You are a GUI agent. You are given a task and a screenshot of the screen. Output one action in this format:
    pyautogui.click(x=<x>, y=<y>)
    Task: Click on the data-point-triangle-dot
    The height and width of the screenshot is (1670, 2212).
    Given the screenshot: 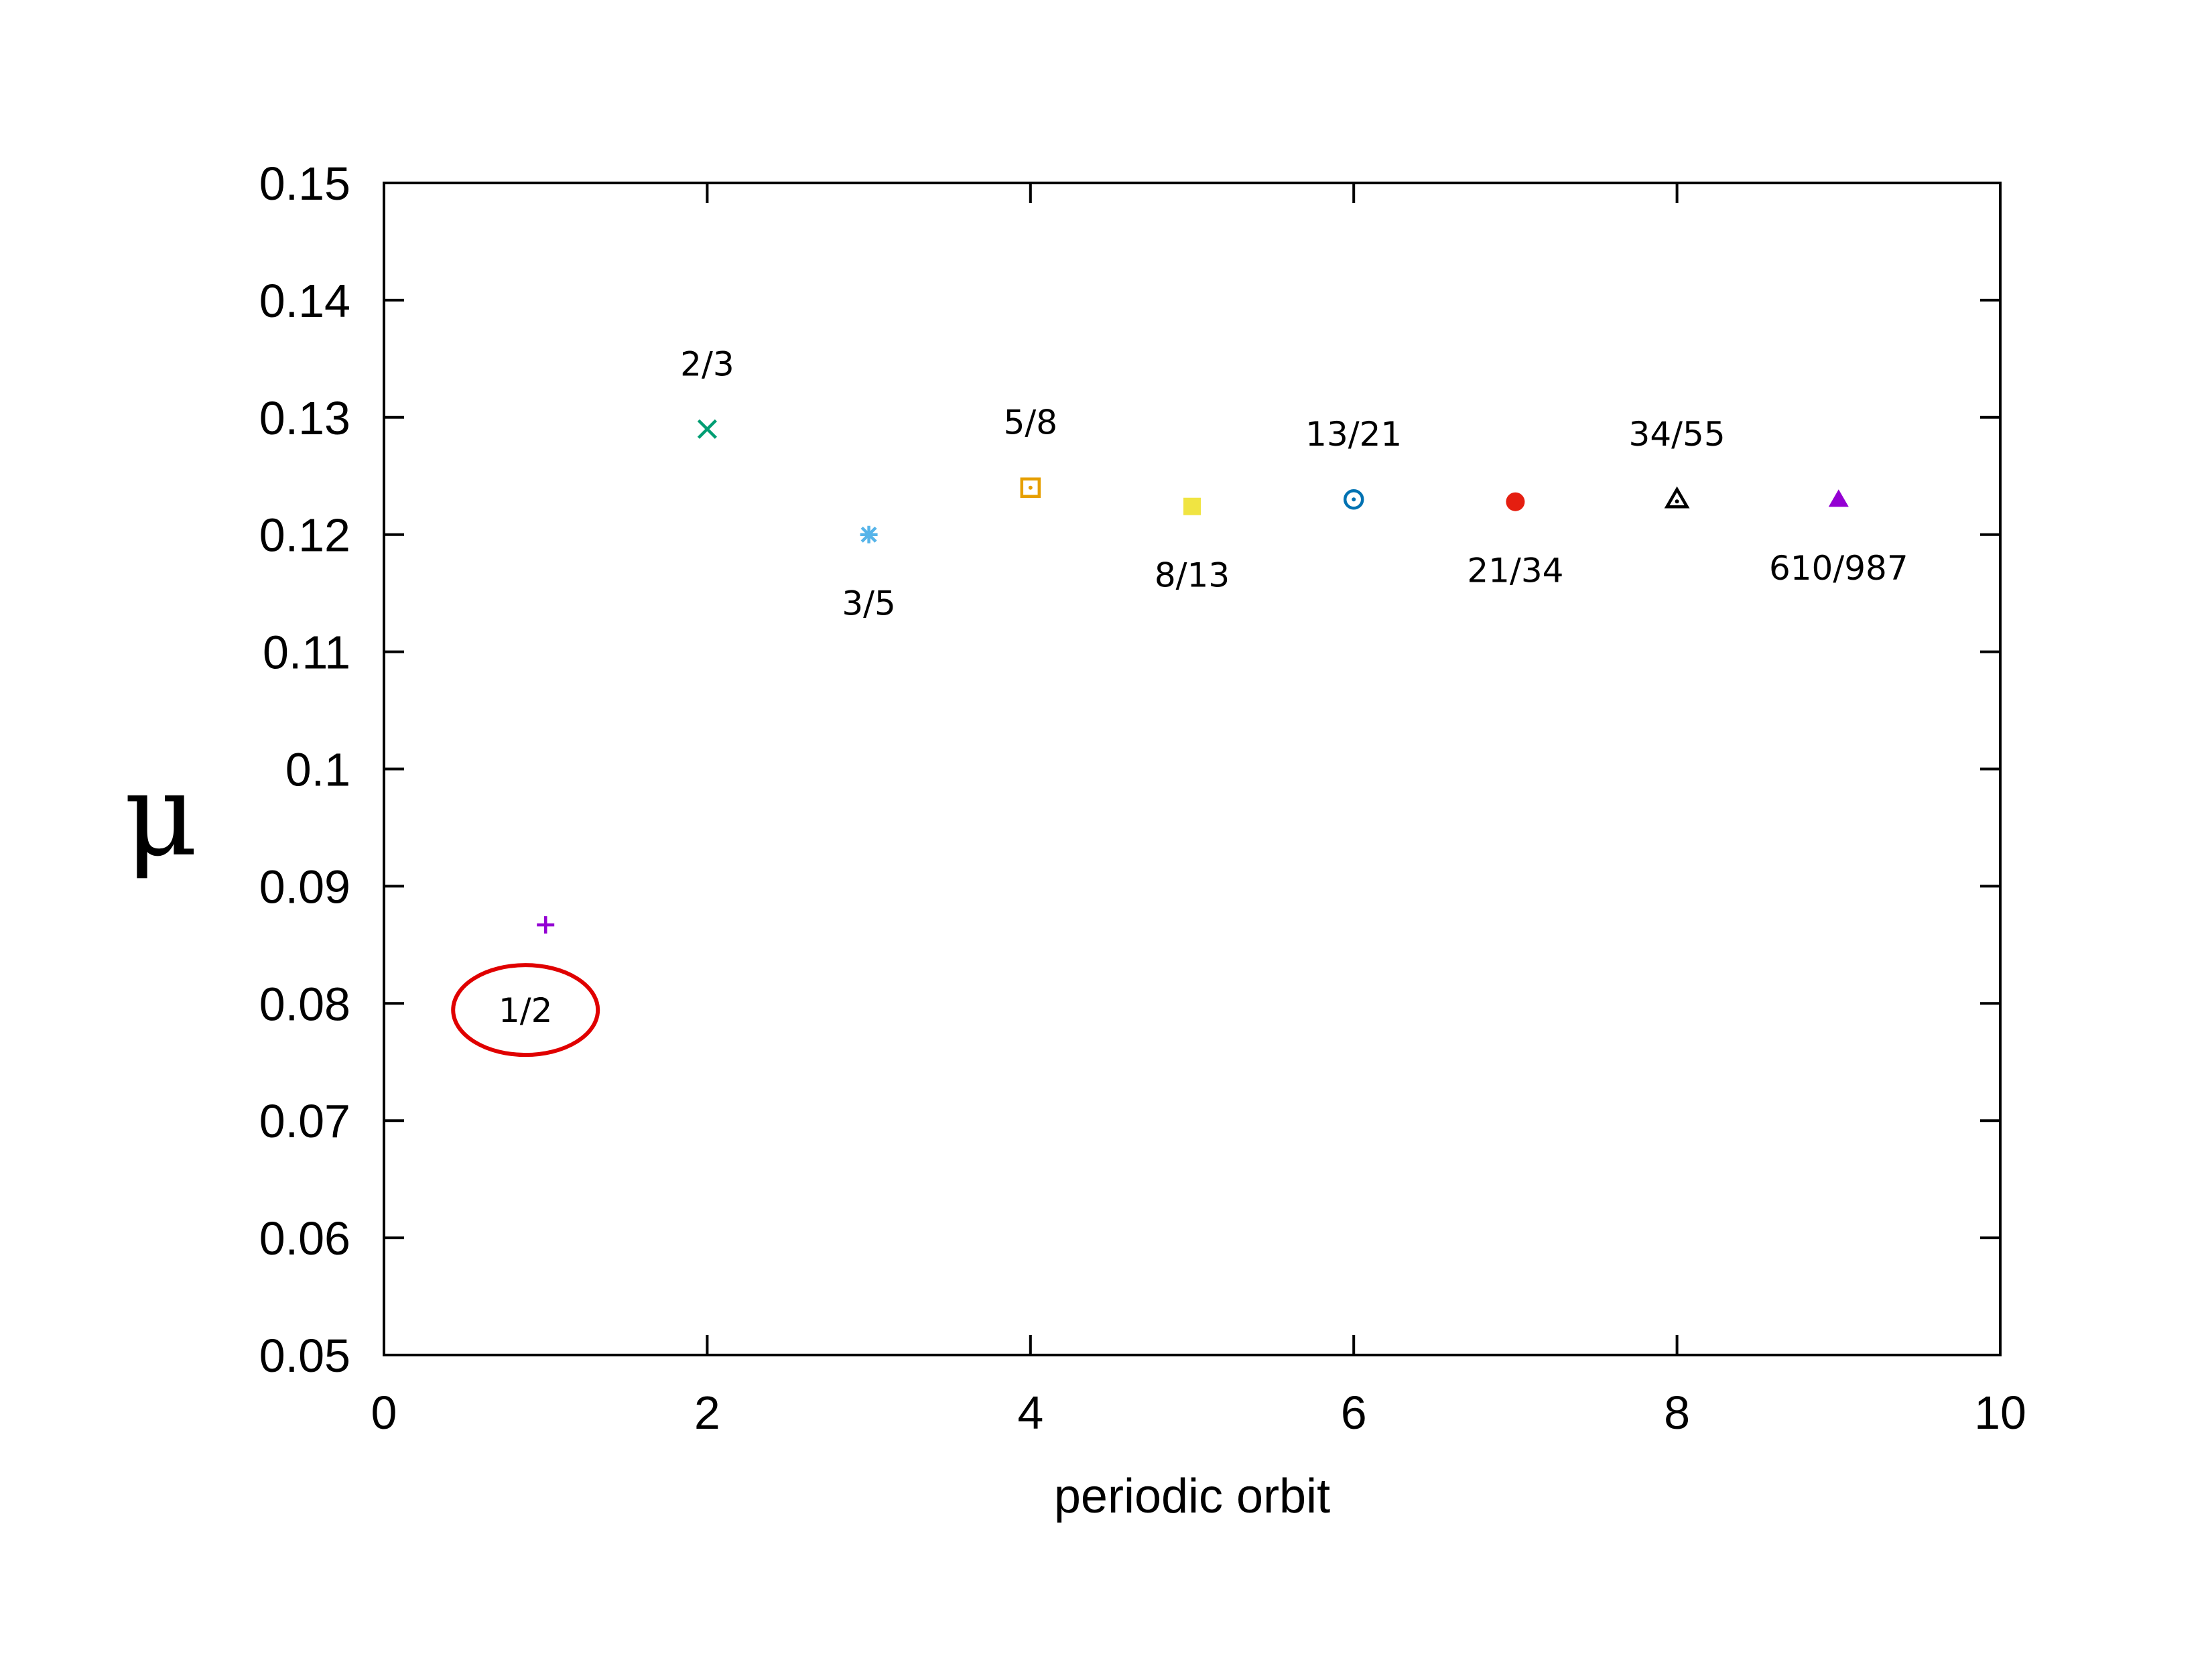 What is the action you would take?
    pyautogui.click(x=1677, y=497)
    